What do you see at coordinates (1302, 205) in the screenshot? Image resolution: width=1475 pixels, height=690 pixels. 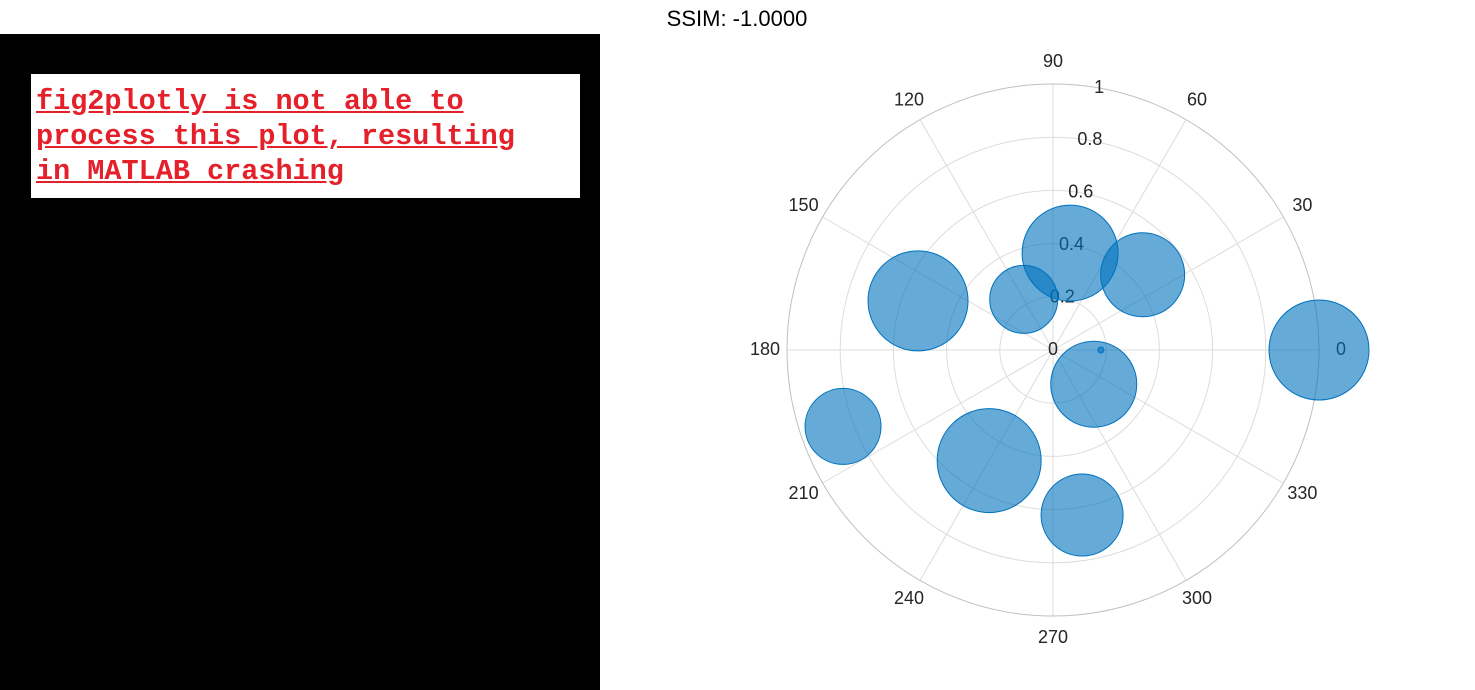 I see `theta-tick-label: 30` at bounding box center [1302, 205].